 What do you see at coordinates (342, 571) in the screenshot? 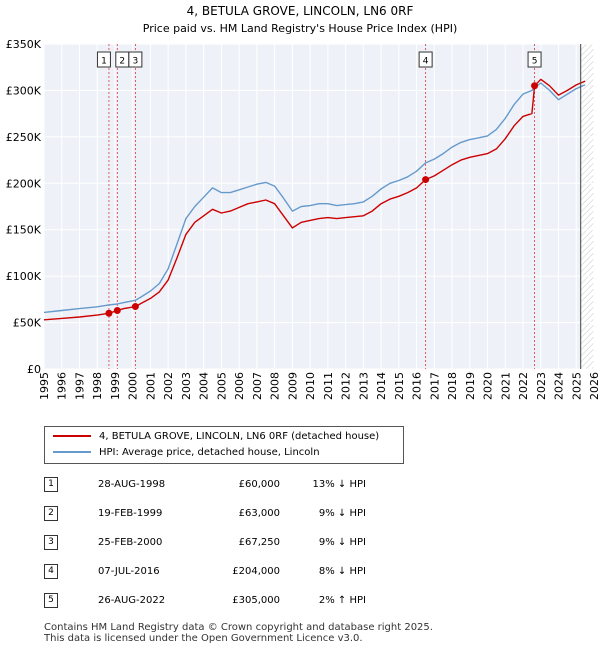
I see `transaction-hpi: 8% ↓ HPI` at bounding box center [342, 571].